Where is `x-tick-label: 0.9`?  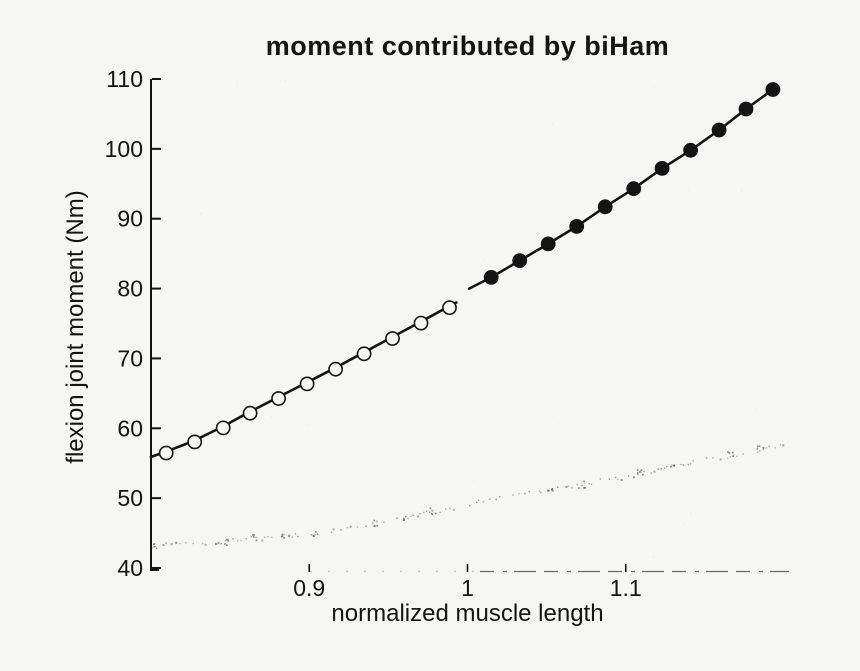 x-tick-label: 0.9 is located at coordinates (309, 588).